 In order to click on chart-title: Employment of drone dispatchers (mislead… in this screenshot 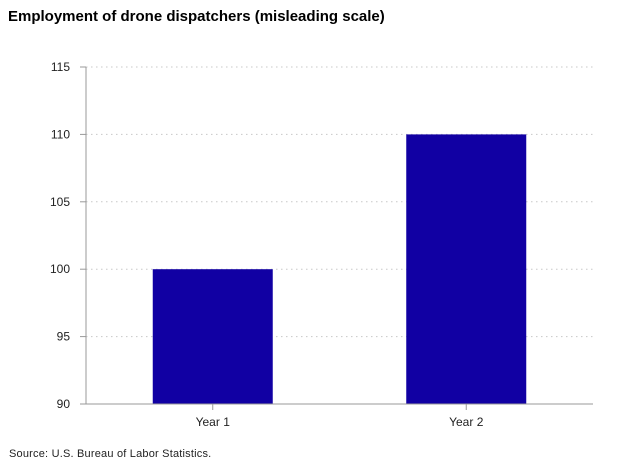, I will do `click(196, 16)`.